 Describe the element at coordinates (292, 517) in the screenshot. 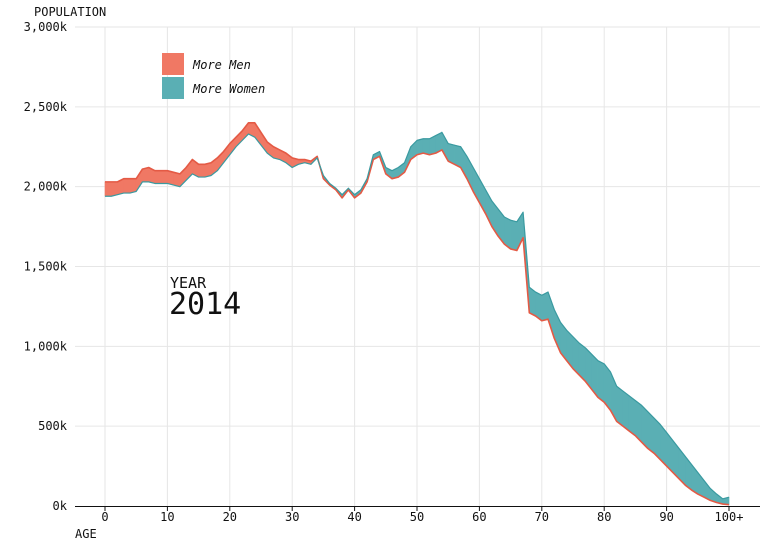

I see `x-tick-label: 30` at that location.